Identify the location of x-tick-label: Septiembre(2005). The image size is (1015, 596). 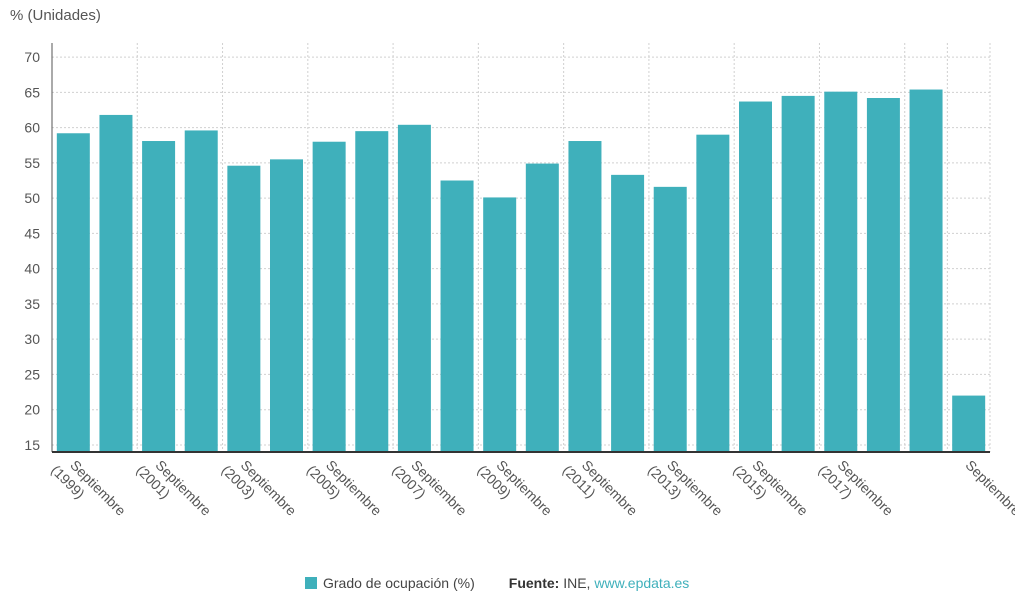
(344, 490).